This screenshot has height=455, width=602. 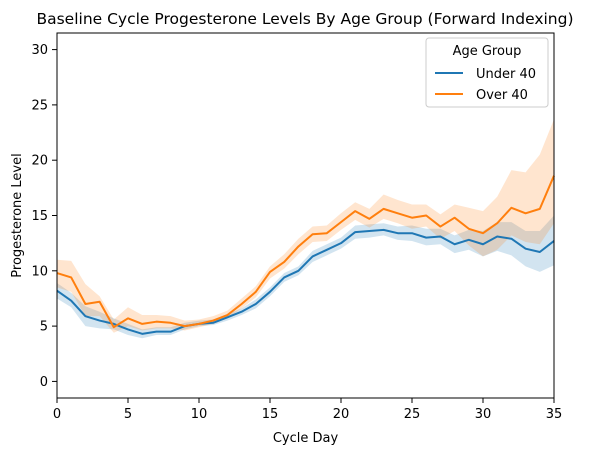 I want to click on x-tick-label: 5, so click(x=128, y=414).